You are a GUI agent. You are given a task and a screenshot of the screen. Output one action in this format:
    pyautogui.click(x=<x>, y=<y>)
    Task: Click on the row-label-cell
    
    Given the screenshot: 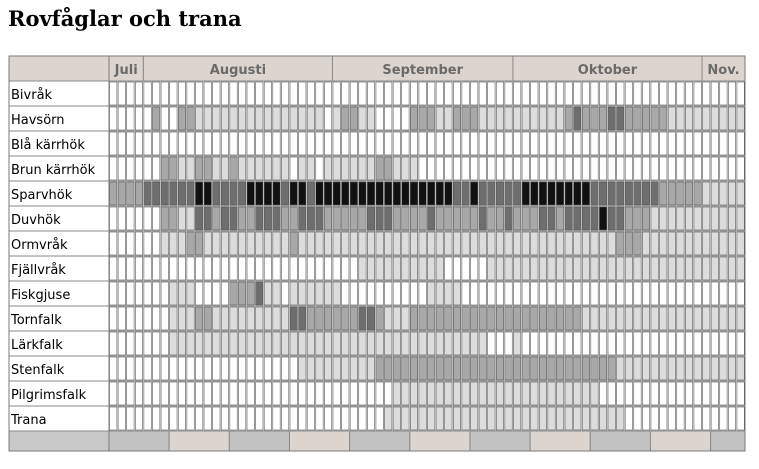 What is the action you would take?
    pyautogui.click(x=59, y=268)
    